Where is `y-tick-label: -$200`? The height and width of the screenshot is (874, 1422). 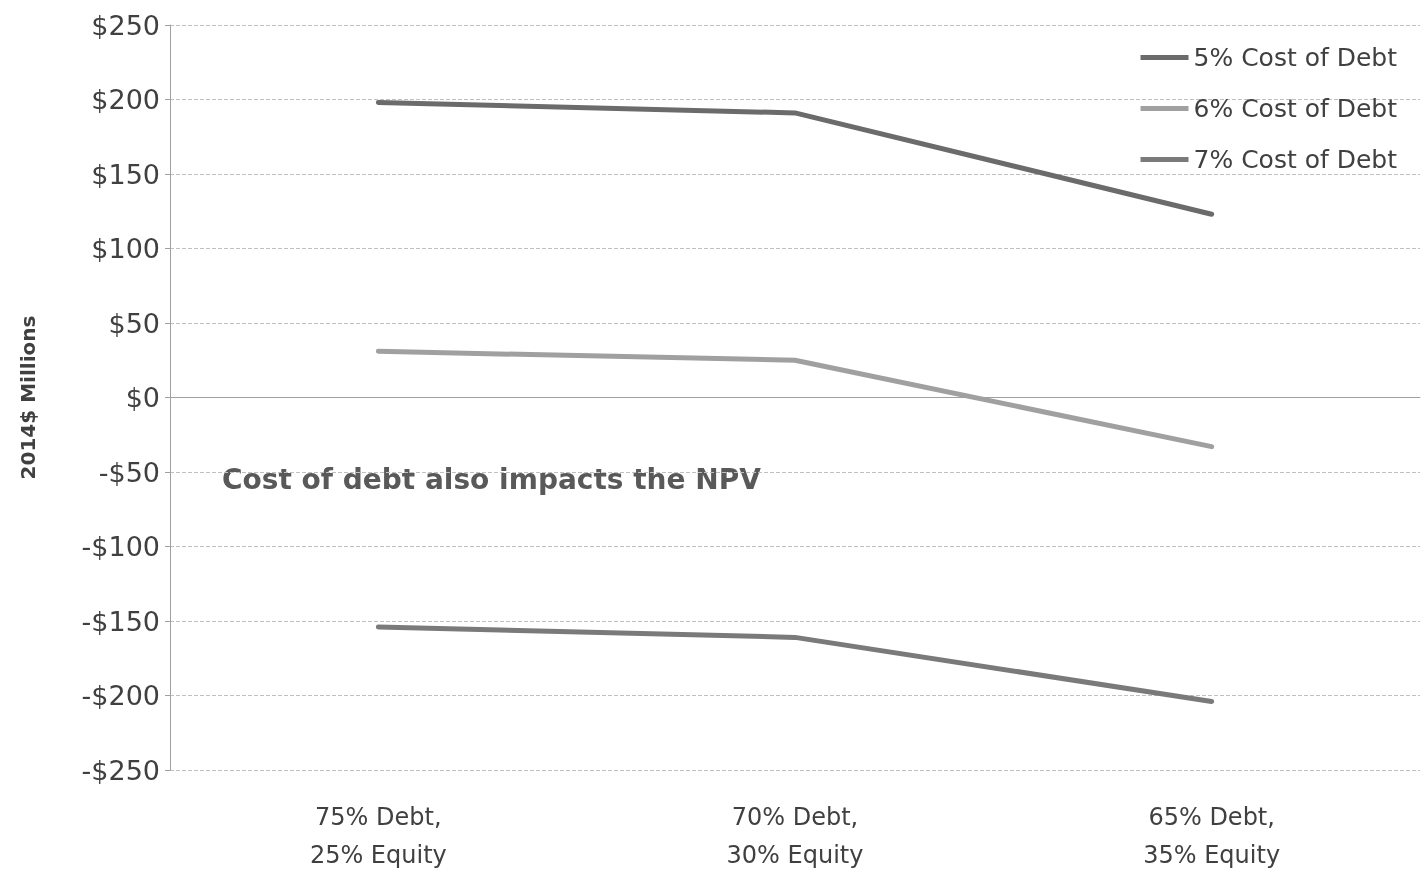
y-tick-label: -$200 is located at coordinates (120, 695).